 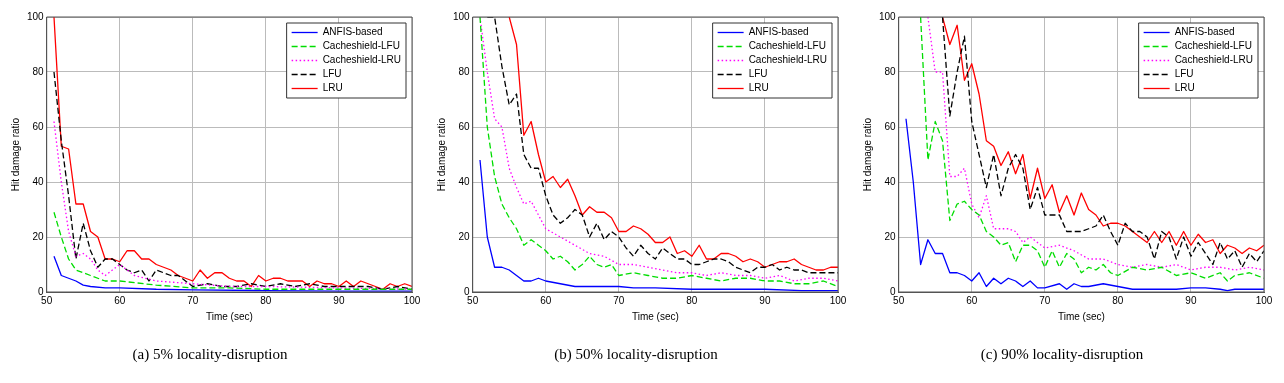 What do you see at coordinates (210, 354) in the screenshot?
I see `text: (a) 5% locality-disruption` at bounding box center [210, 354].